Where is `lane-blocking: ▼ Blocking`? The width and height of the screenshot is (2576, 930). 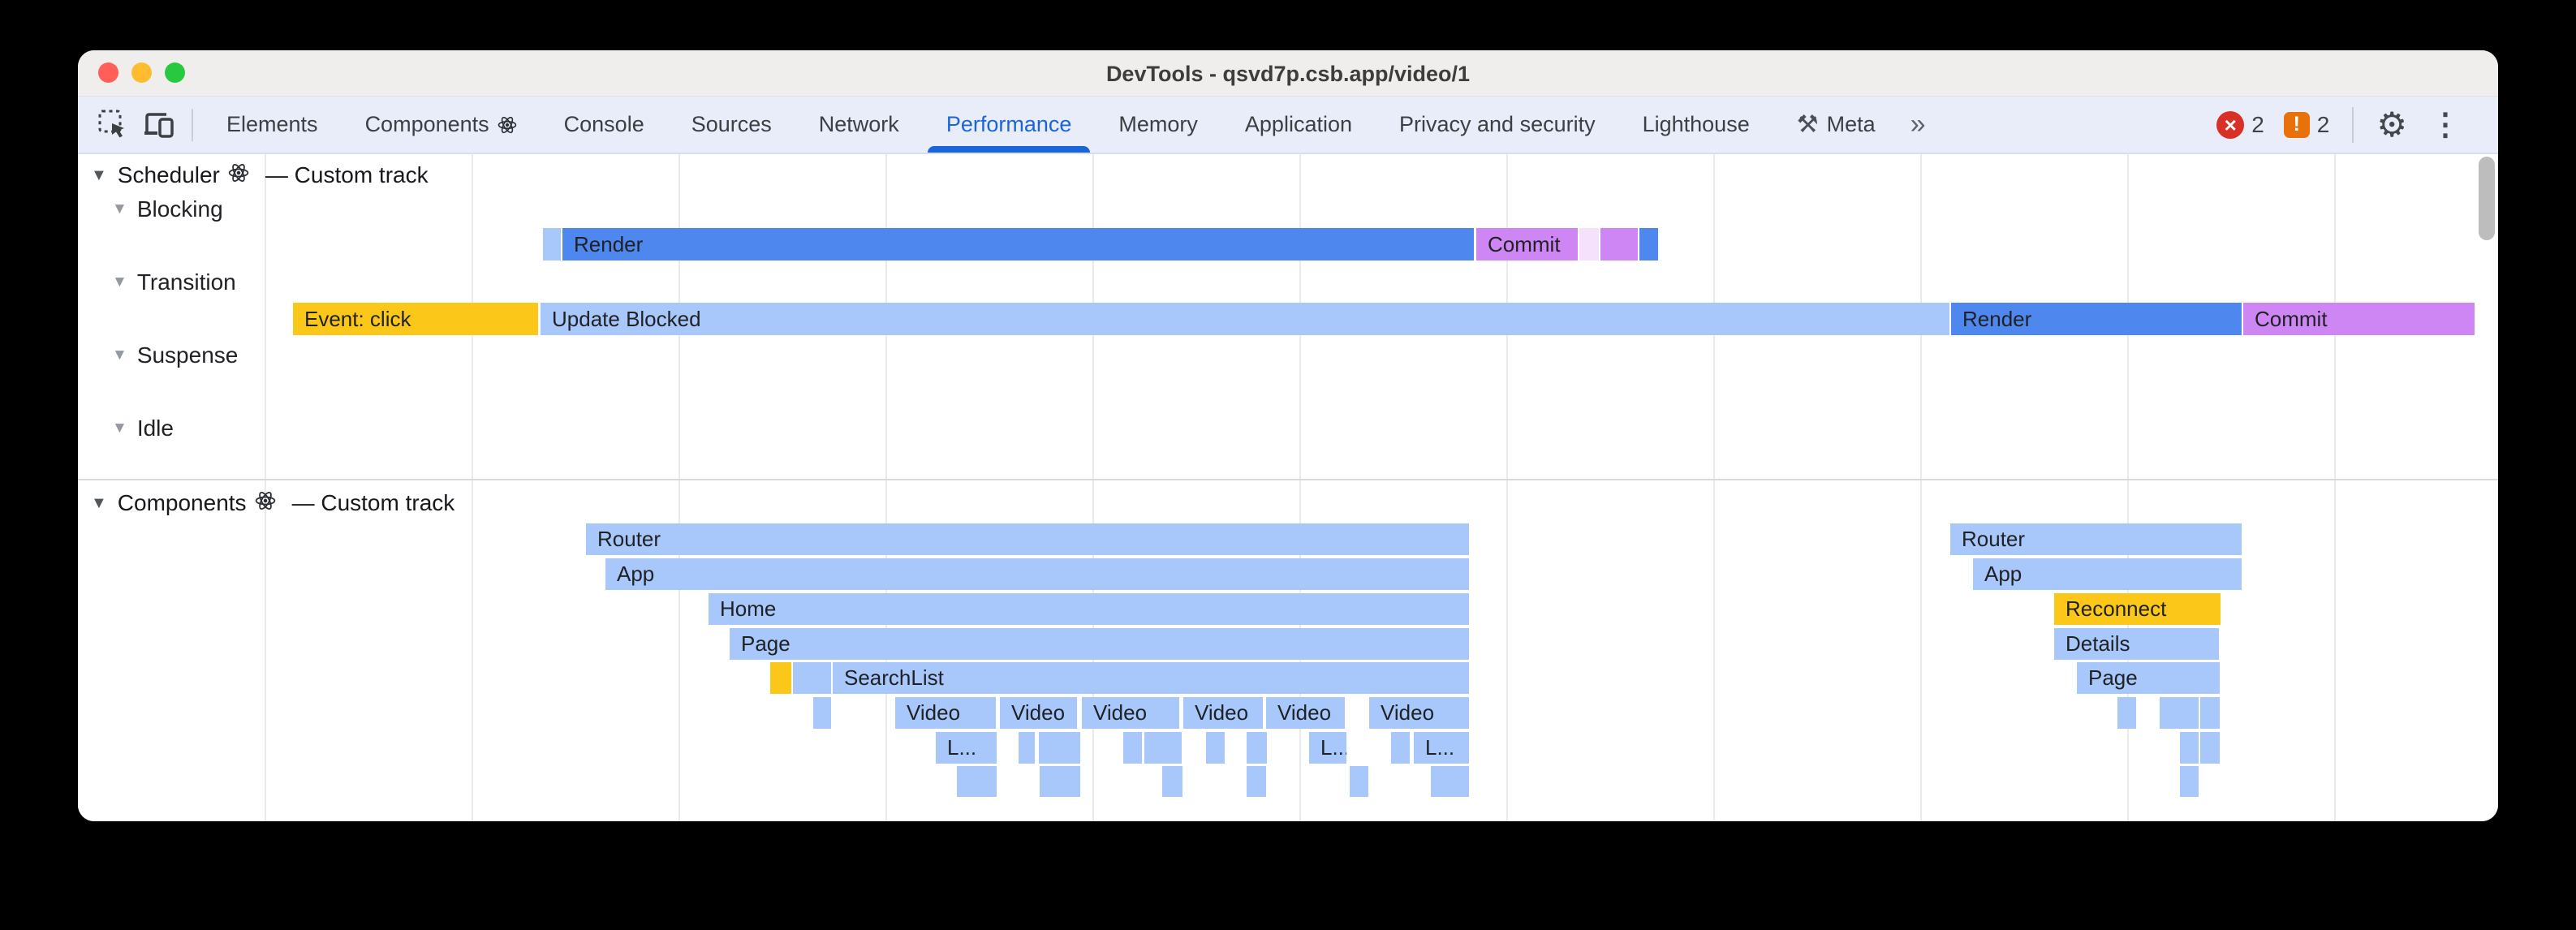
lane-blocking: ▼ Blocking is located at coordinates (168, 209).